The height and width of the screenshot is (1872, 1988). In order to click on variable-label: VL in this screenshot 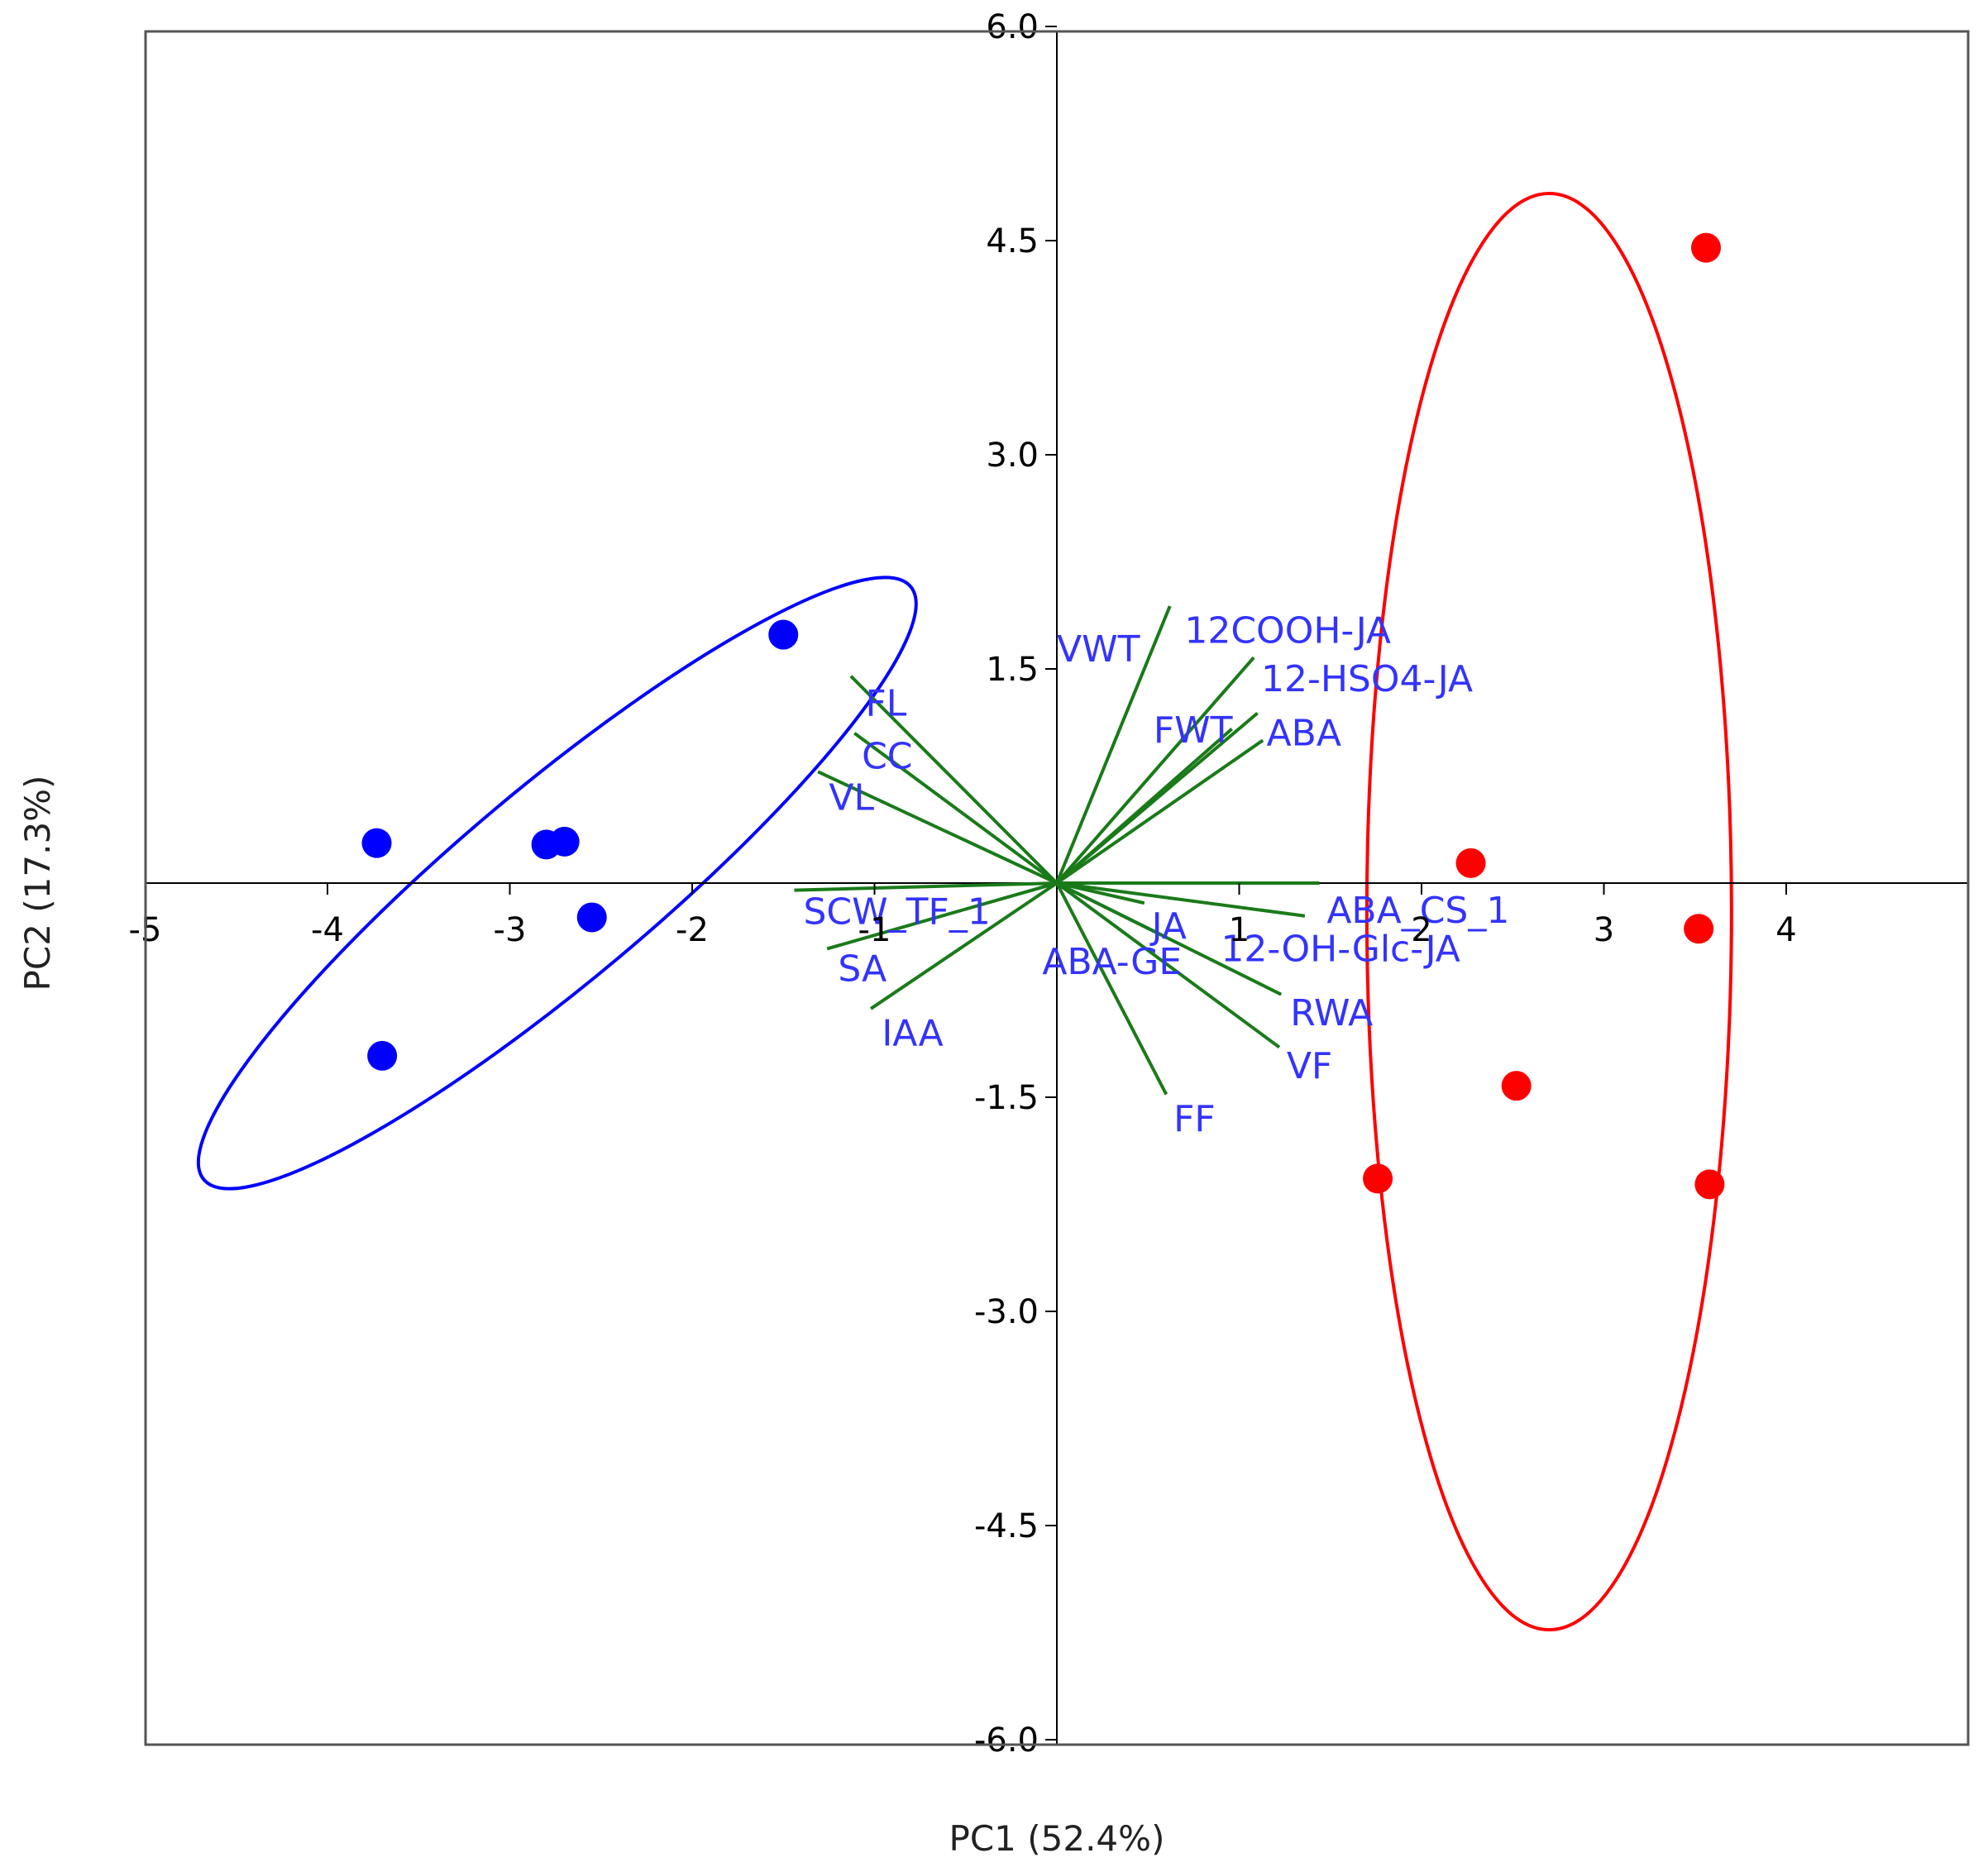, I will do `click(851, 797)`.